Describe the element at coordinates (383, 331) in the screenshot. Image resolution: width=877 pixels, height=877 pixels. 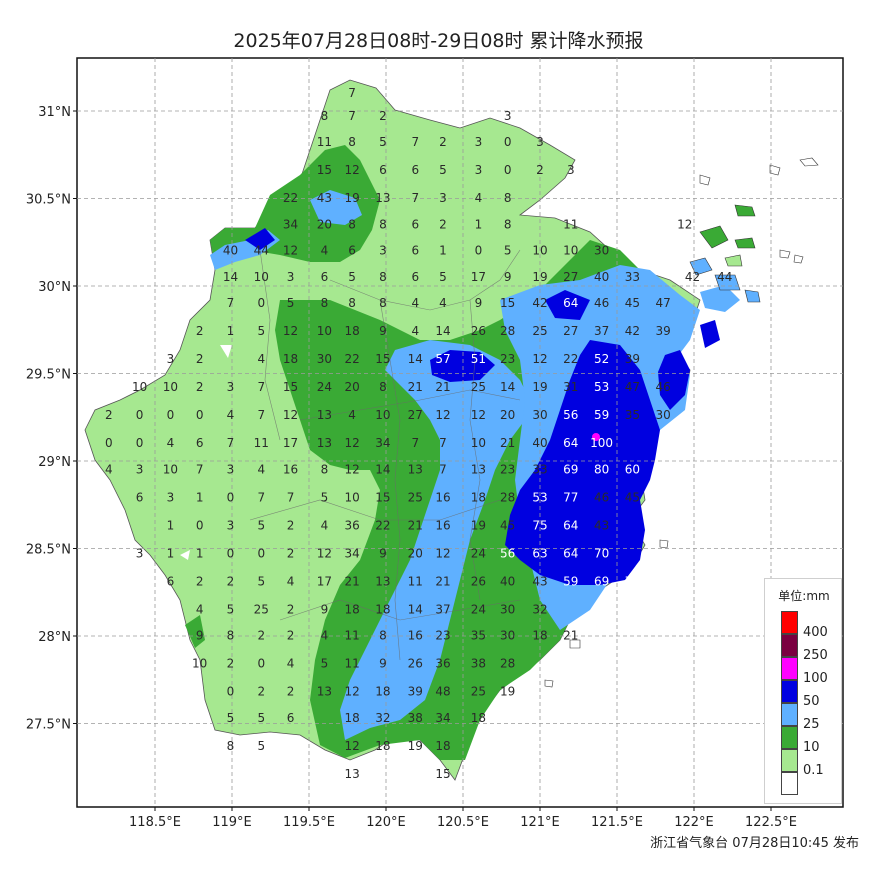
I see `rainfall-value: 9` at that location.